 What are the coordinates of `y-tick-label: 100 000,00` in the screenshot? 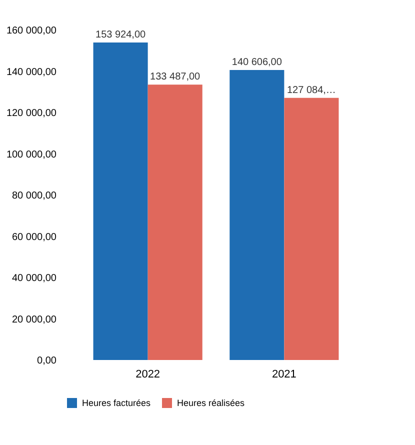 It's located at (31, 154).